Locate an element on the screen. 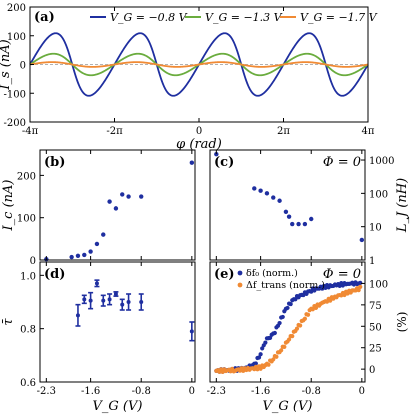 The height and width of the screenshot is (418, 416). x-axis-label: φ (rad) is located at coordinates (199, 144).